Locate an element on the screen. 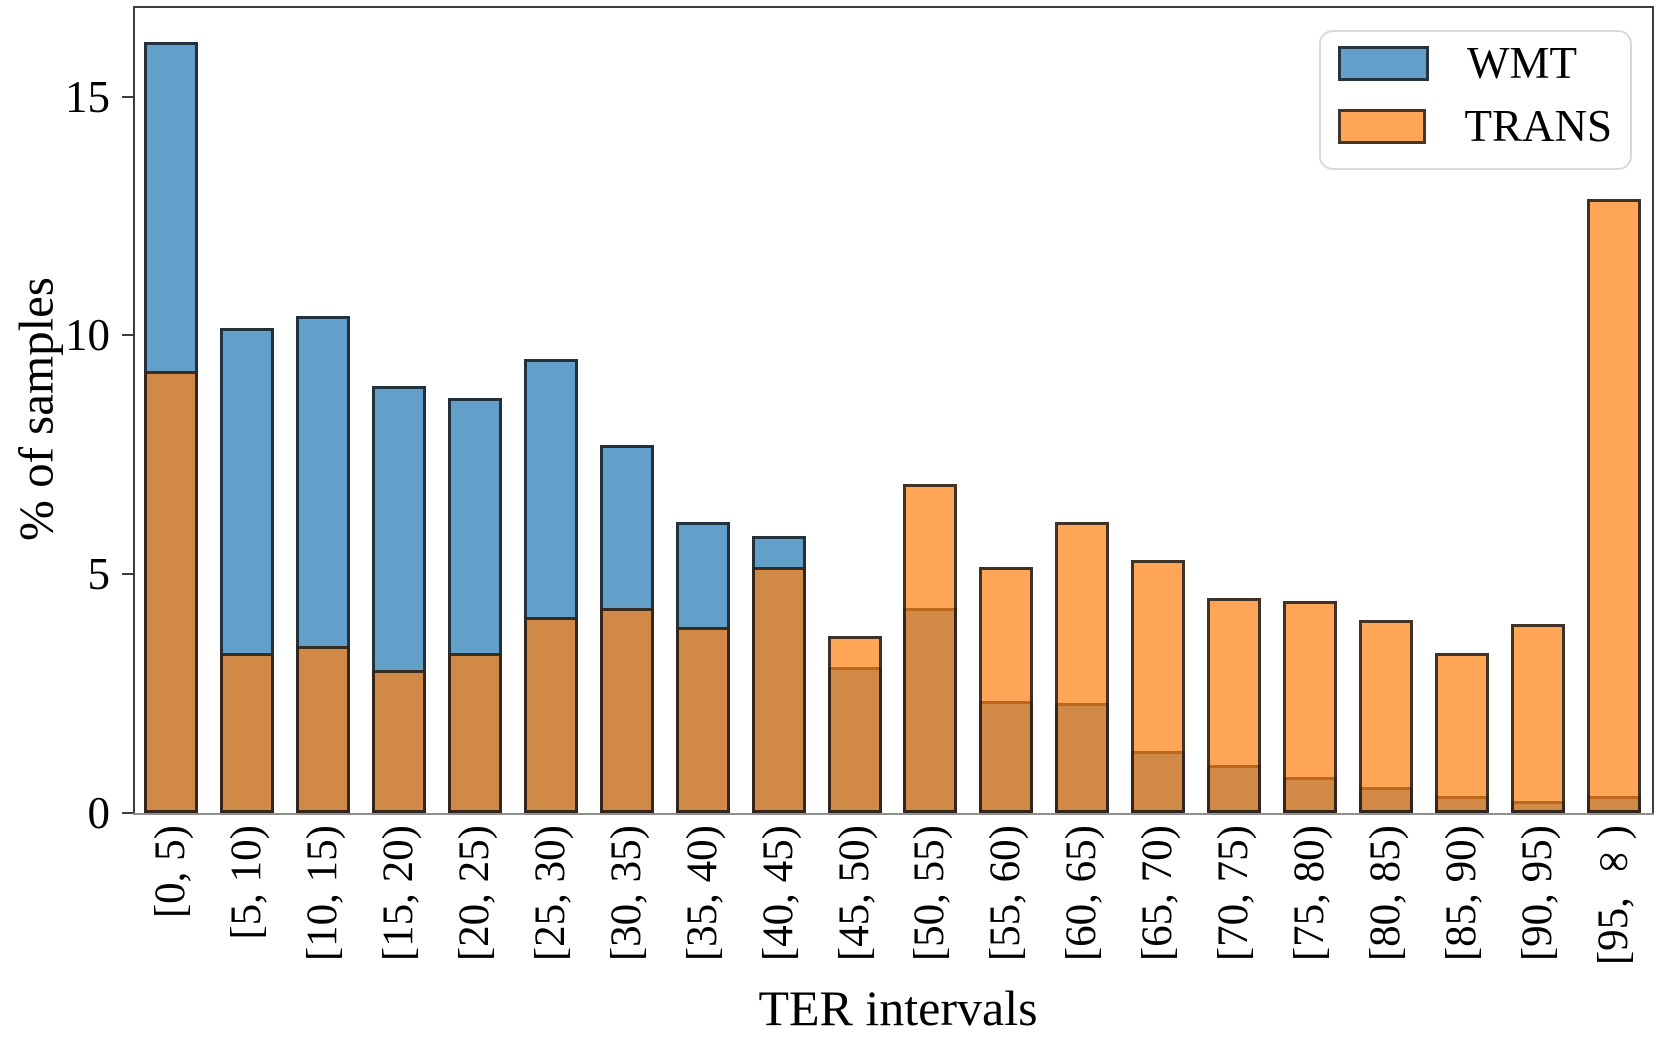  x-tick-label: [25, 30) is located at coordinates (550, 893).